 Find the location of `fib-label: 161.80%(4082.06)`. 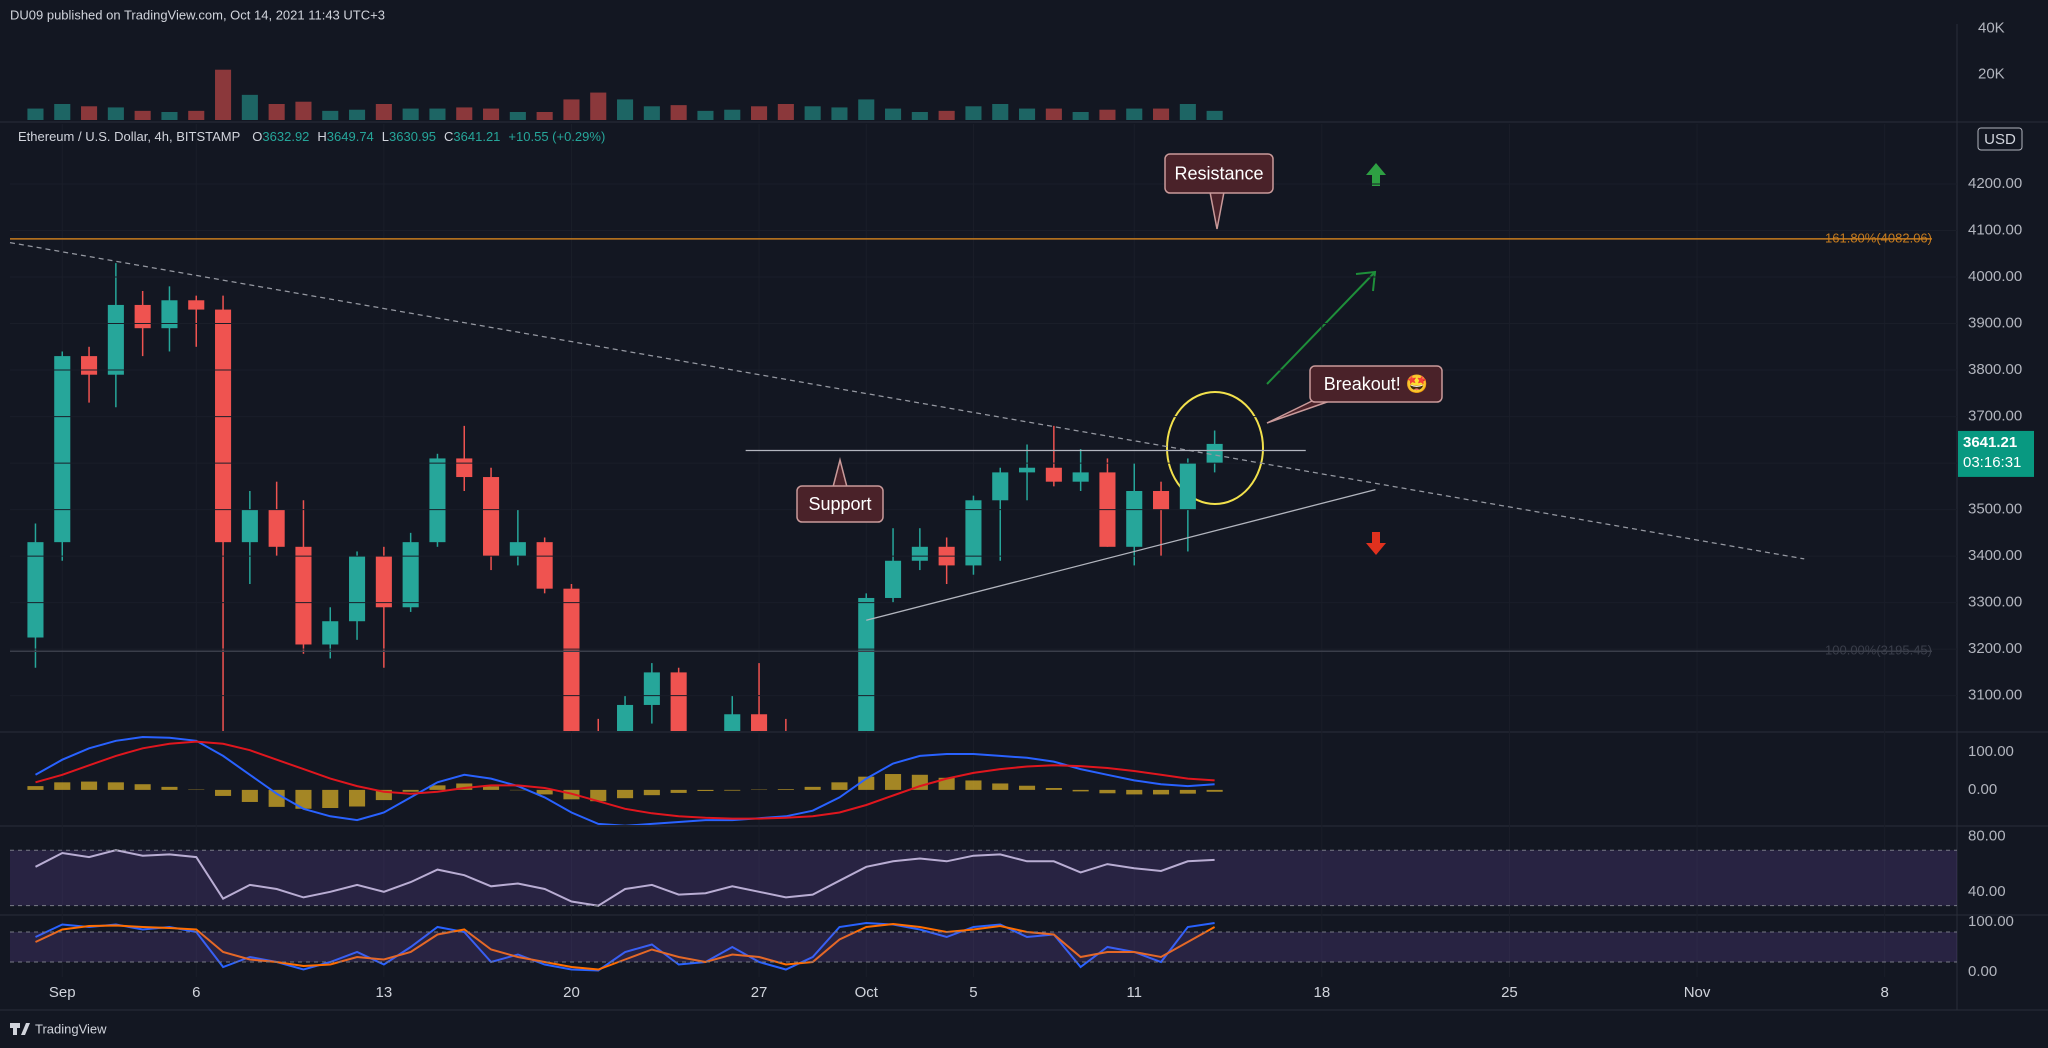

fib-label: 161.80%(4082.06) is located at coordinates (1878, 237).